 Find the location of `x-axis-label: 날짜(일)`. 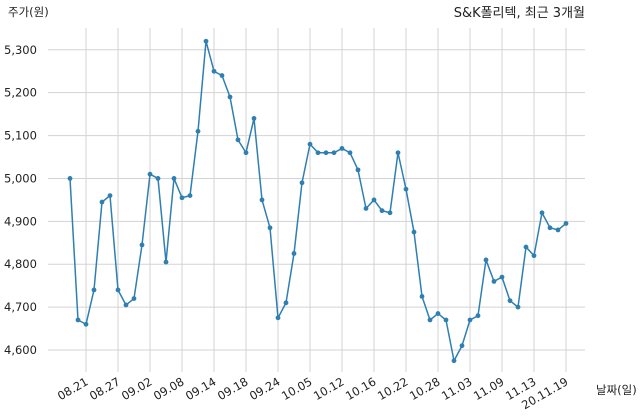

x-axis-label: 날짜(일) is located at coordinates (616, 390).